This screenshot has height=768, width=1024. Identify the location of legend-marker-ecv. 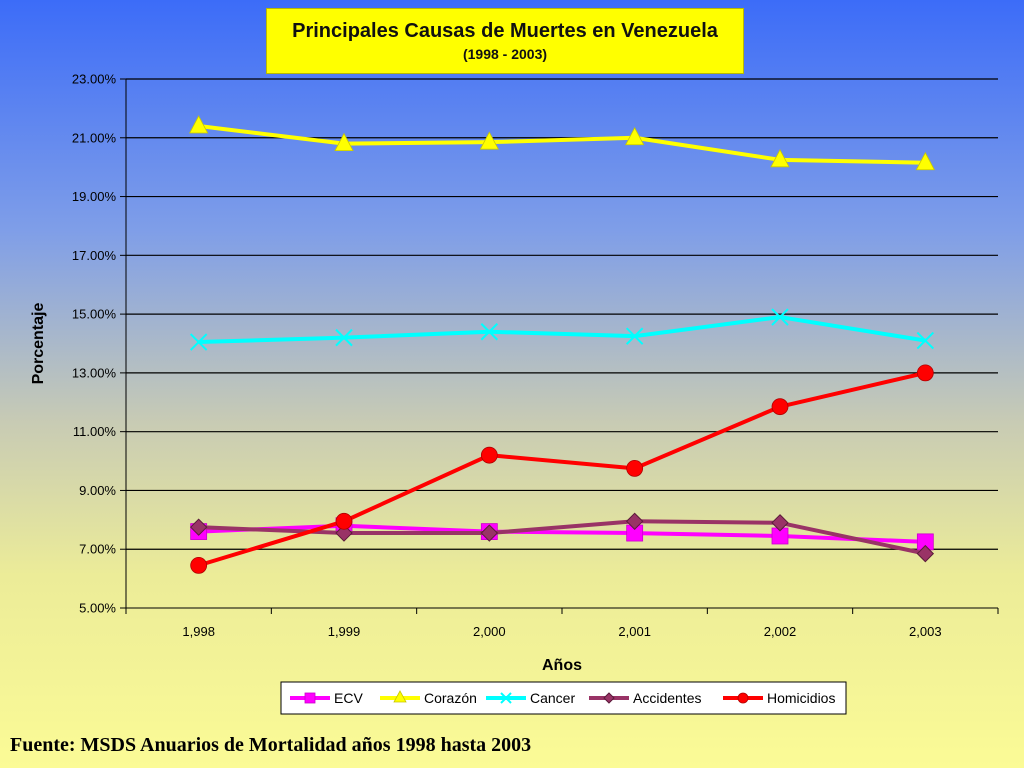
(310, 698).